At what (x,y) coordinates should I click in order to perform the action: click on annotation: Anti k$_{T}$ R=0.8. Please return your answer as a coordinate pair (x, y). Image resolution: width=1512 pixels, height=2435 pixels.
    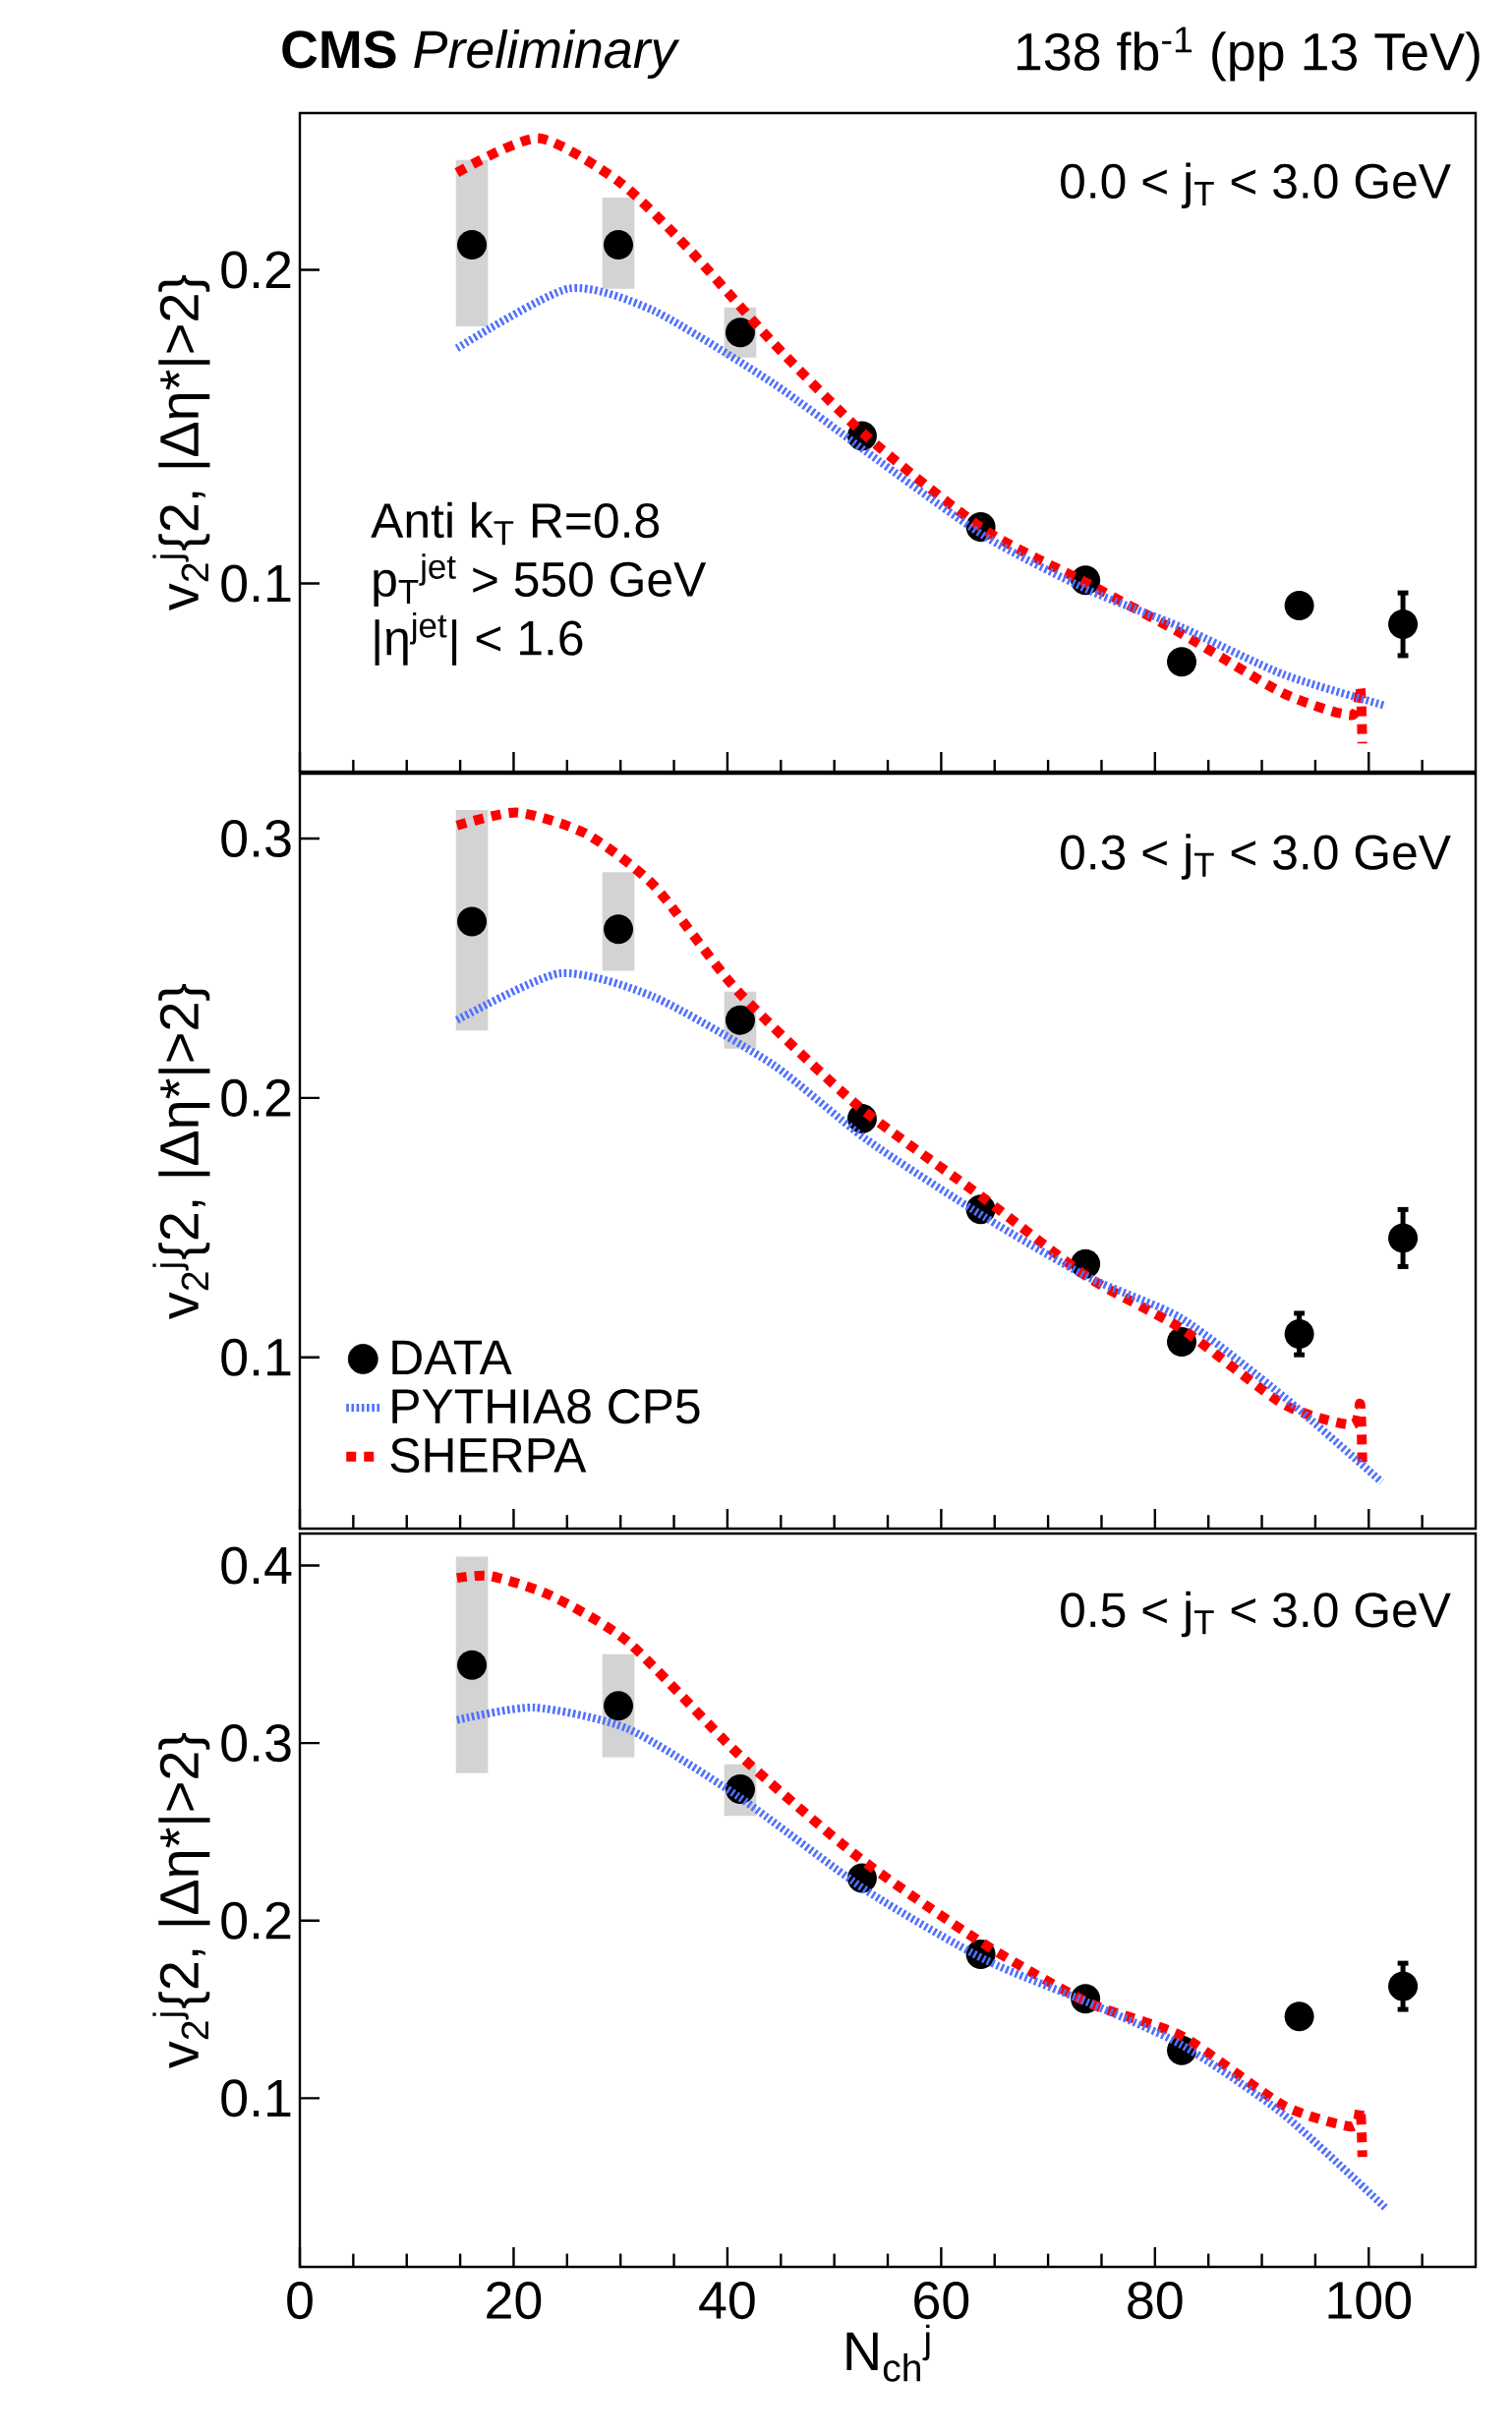
    Looking at the image, I should click on (515, 523).